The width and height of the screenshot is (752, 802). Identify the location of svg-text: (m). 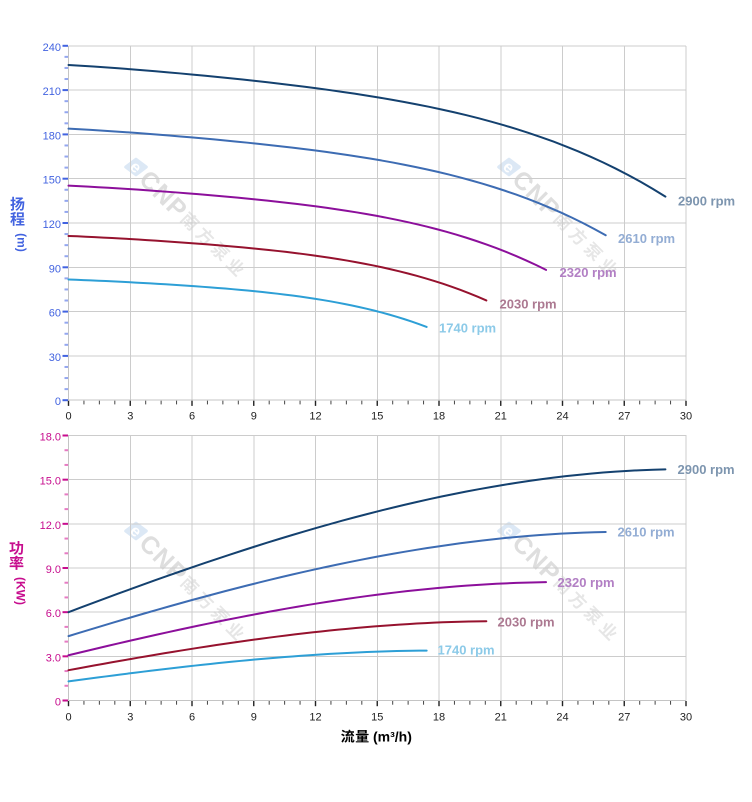
(22, 242).